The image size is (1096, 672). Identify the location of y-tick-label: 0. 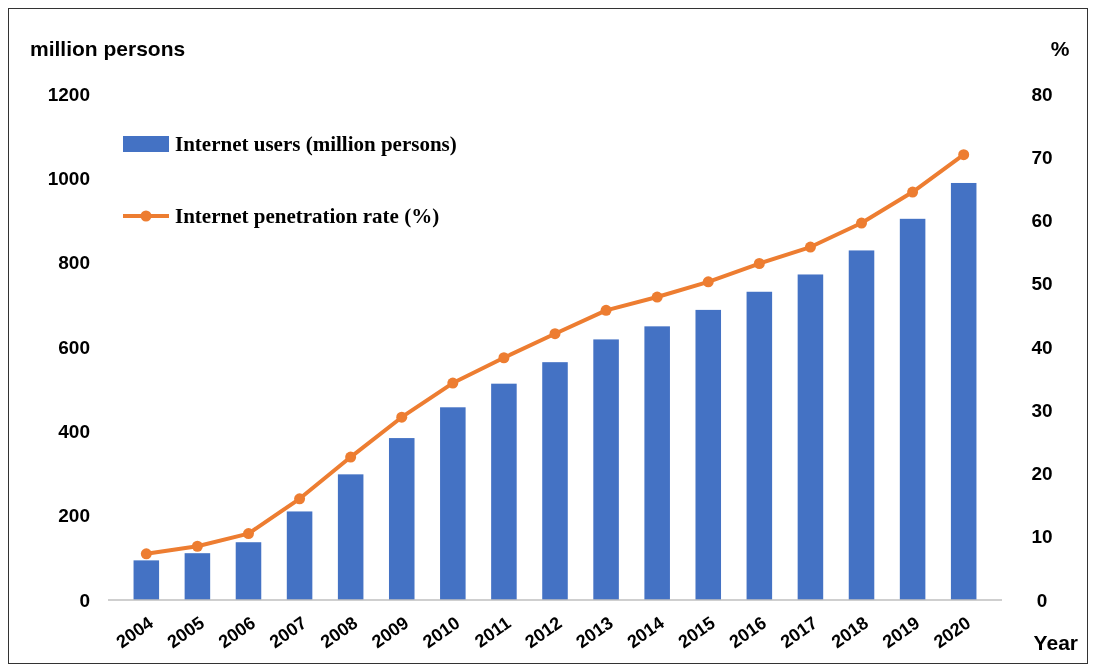
(84, 600).